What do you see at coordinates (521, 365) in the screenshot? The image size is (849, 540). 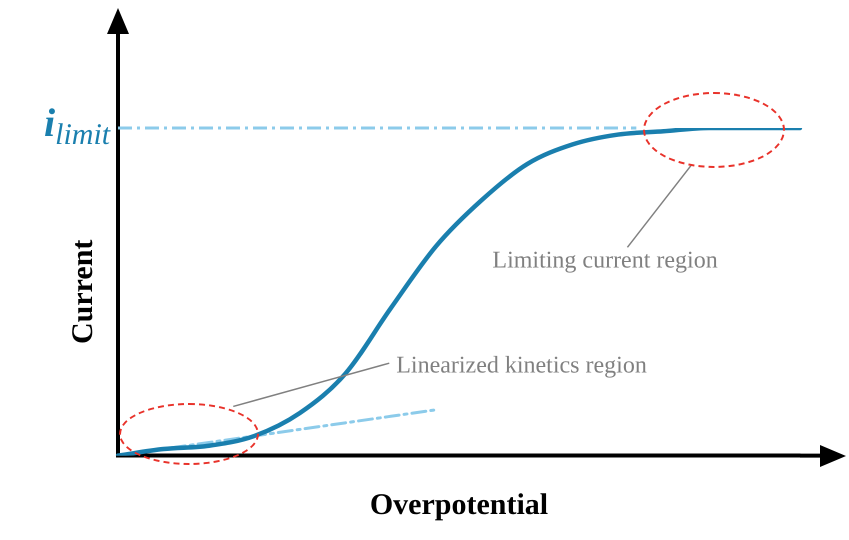 I see `annotation: Linearized kinetics region` at bounding box center [521, 365].